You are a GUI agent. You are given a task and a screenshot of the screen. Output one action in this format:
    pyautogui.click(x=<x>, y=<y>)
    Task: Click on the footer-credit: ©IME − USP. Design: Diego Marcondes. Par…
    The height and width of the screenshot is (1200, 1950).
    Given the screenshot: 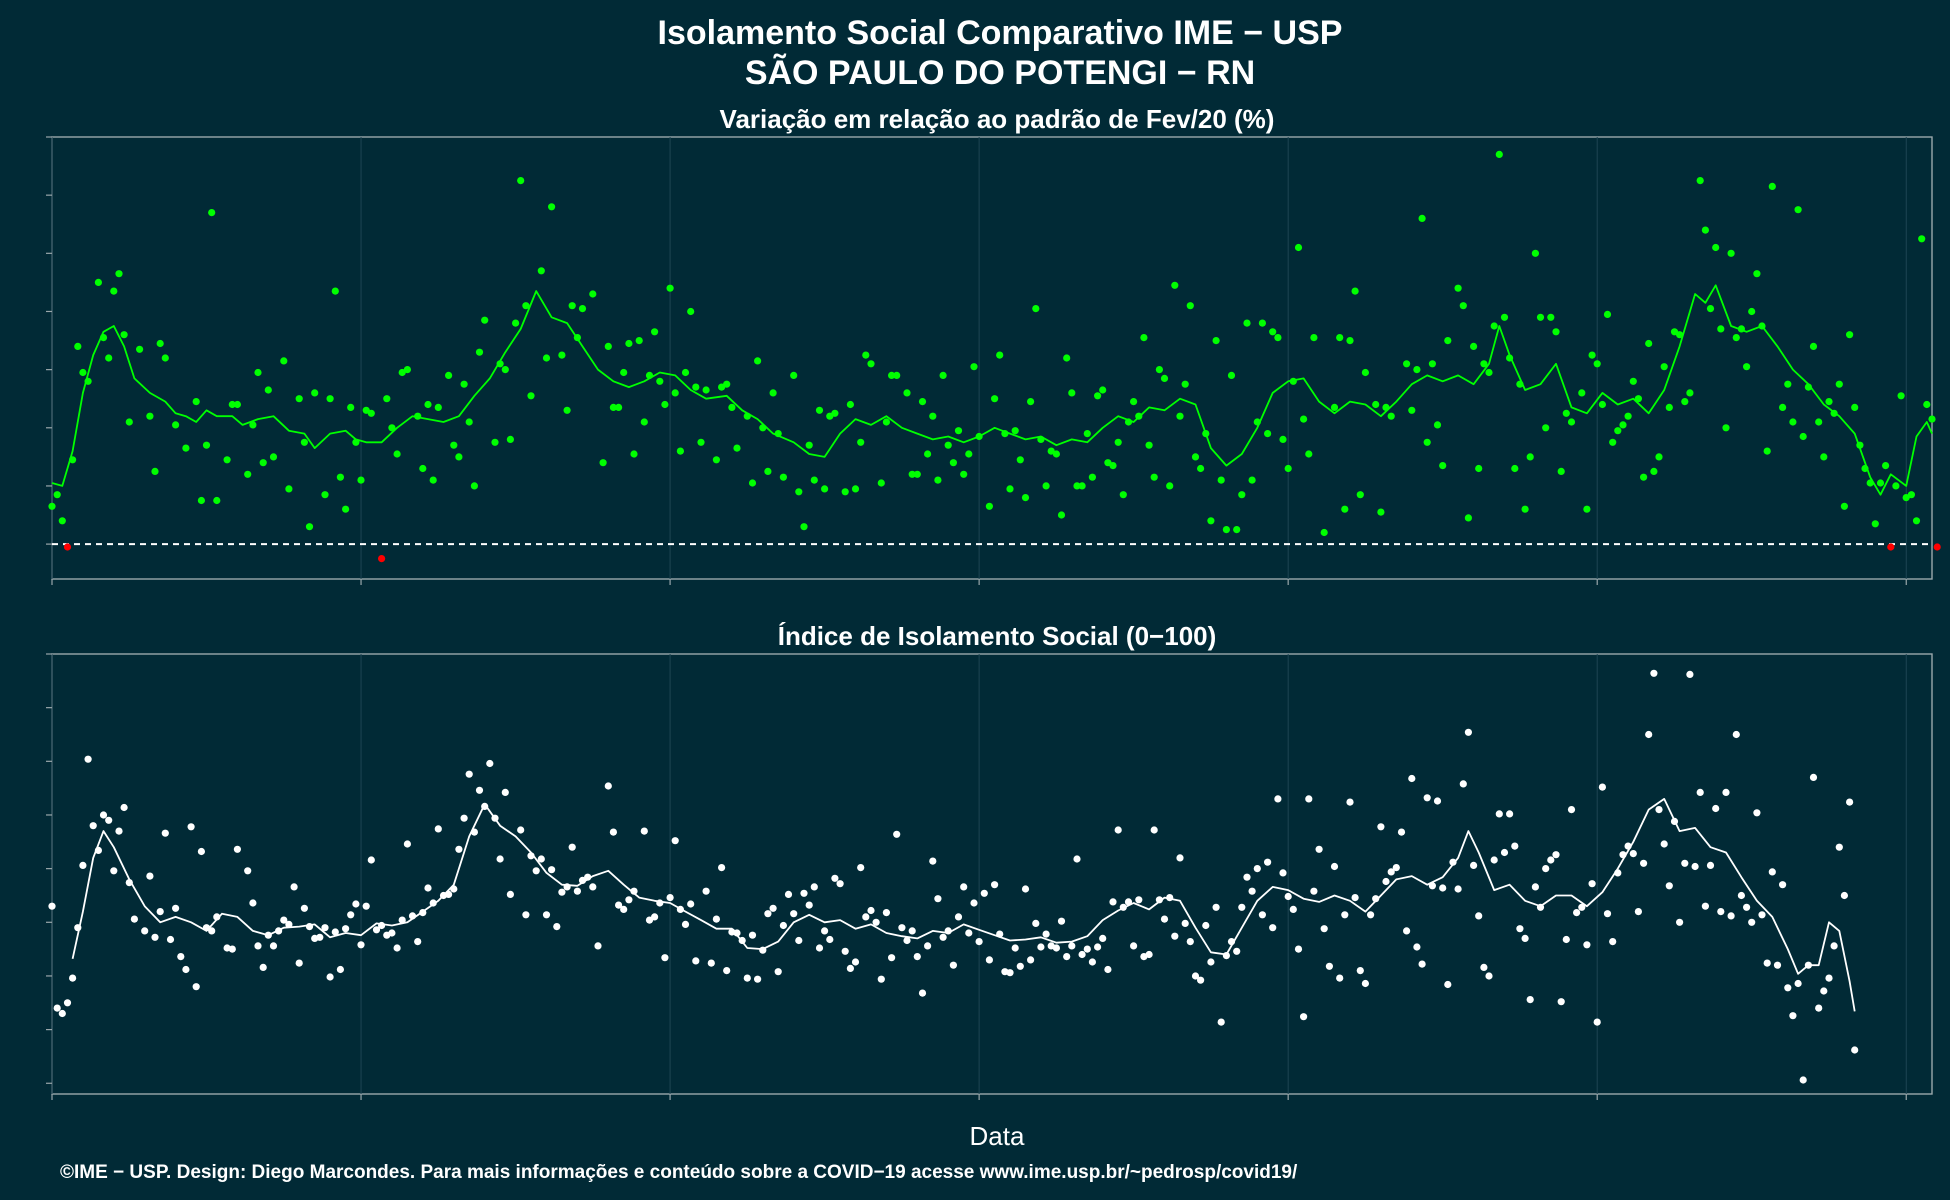 What is the action you would take?
    pyautogui.click(x=679, y=1172)
    